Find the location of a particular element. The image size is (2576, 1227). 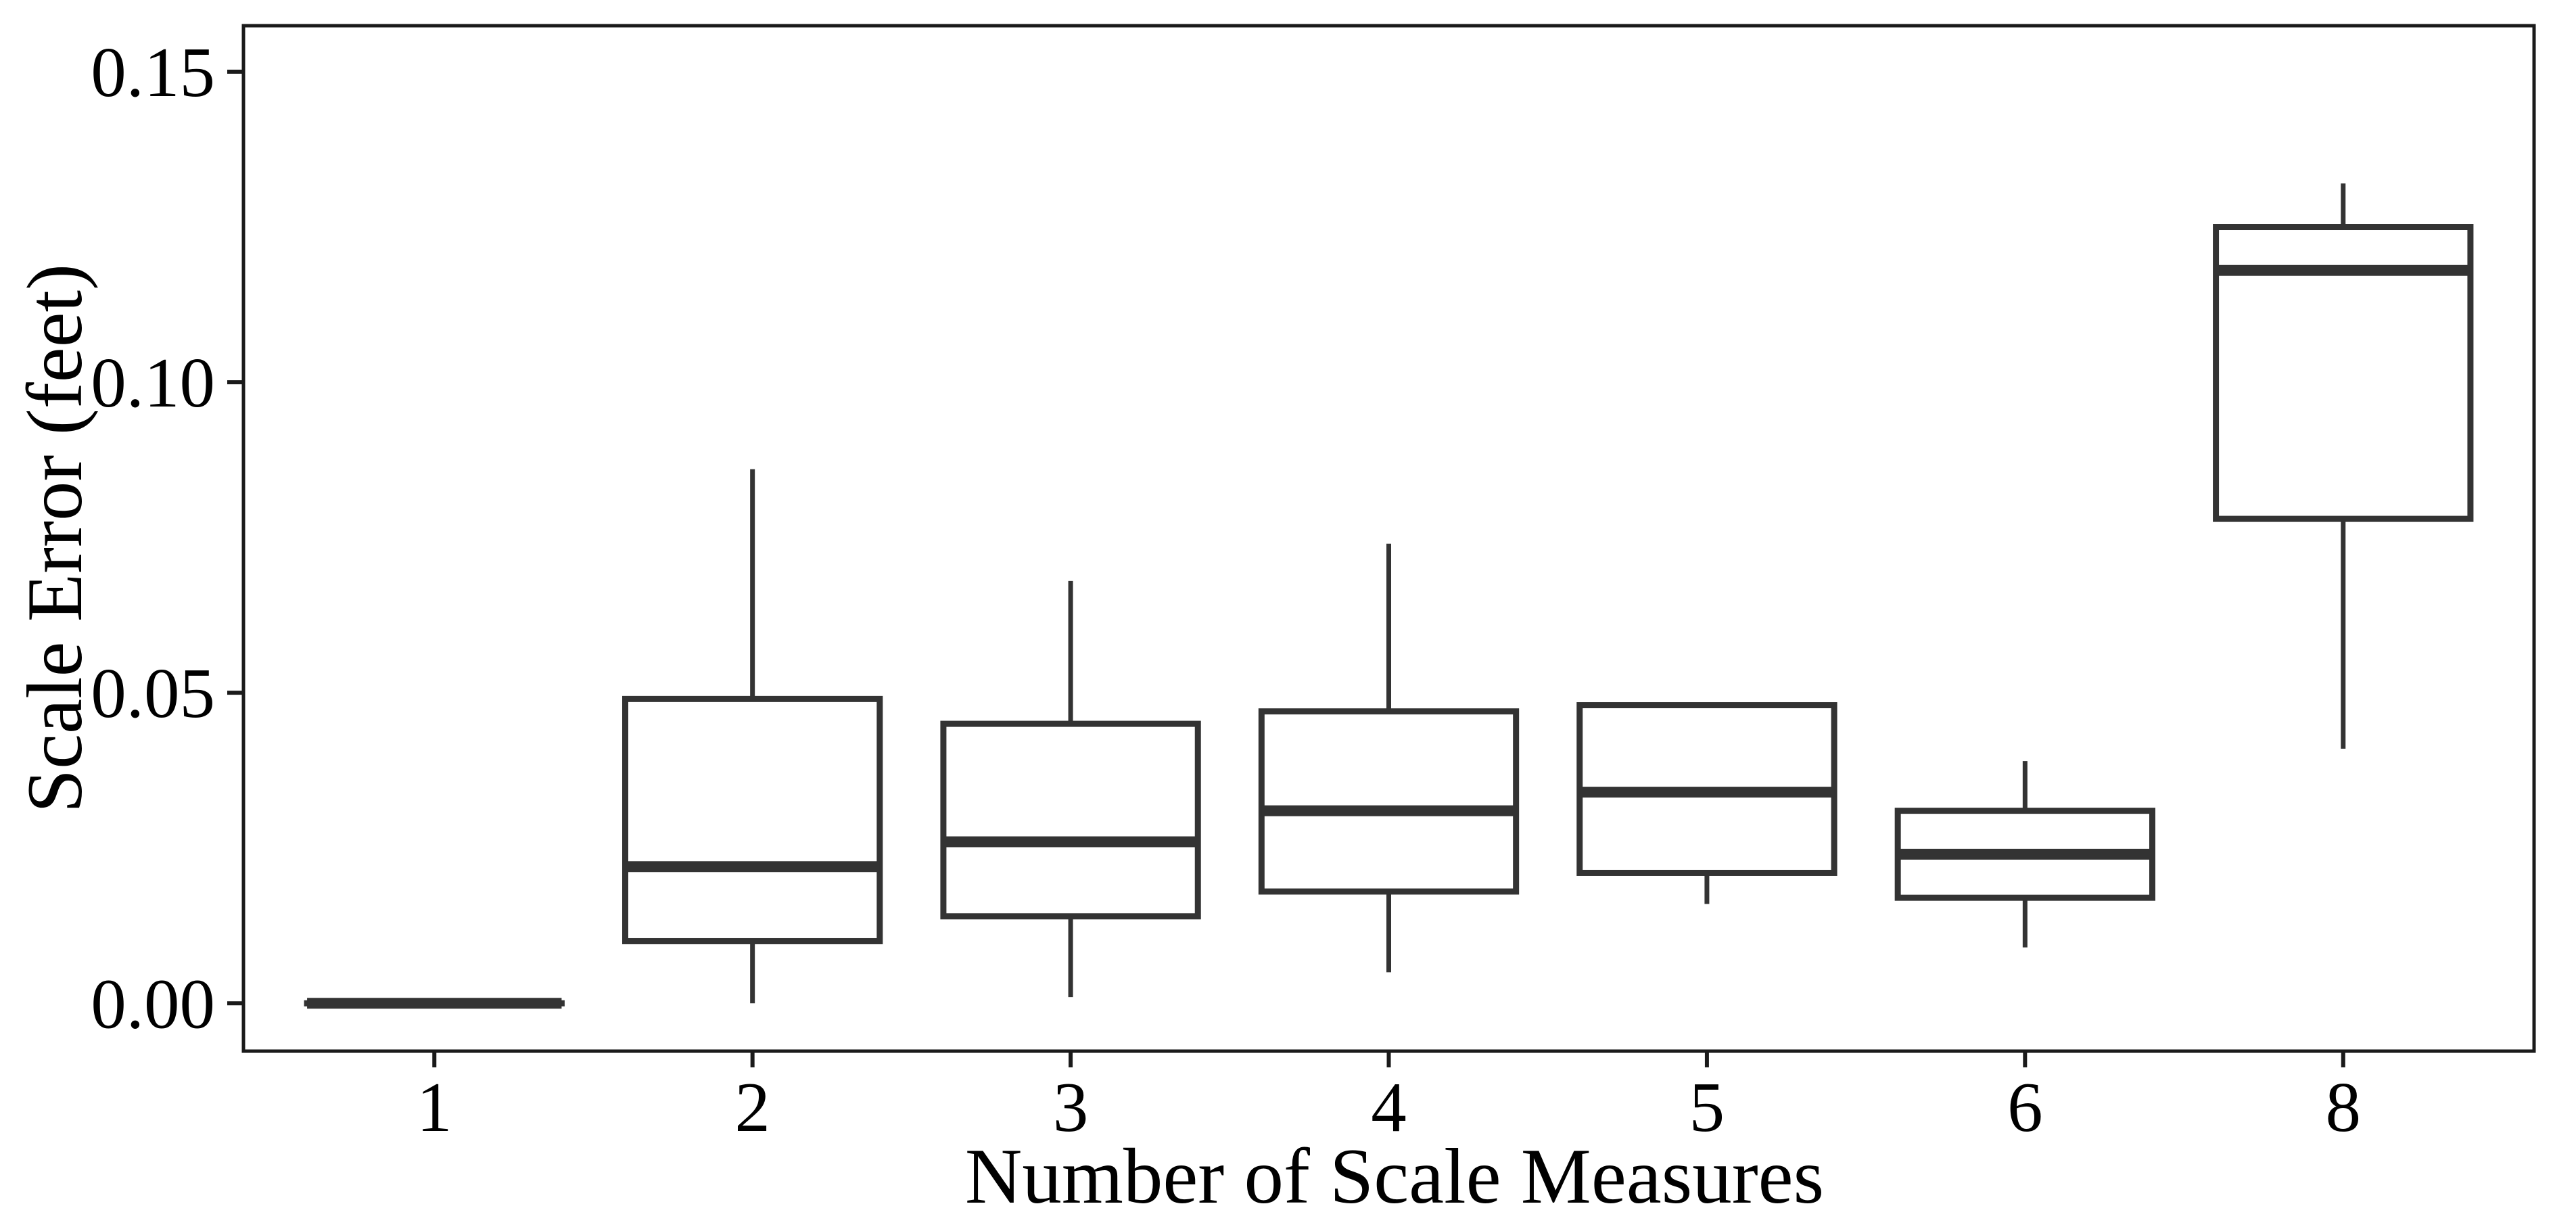

x-tick-label: 3 is located at coordinates (1071, 1107).